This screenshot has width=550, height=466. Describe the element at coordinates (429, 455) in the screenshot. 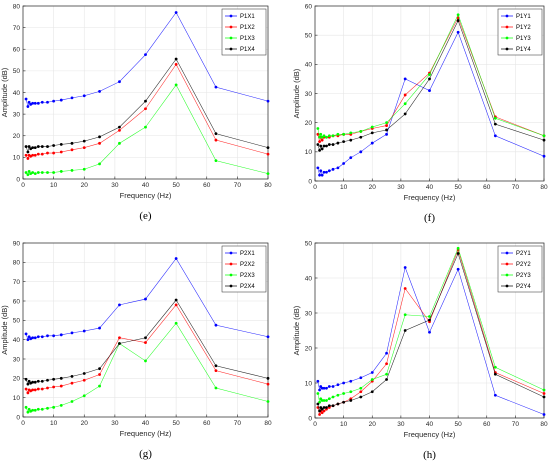

I see `panel-label: (h)` at that location.